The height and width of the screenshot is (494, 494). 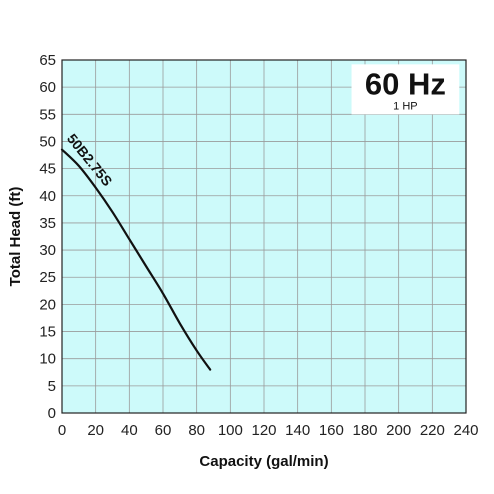 I want to click on x-tick-label: 240, so click(x=465, y=430).